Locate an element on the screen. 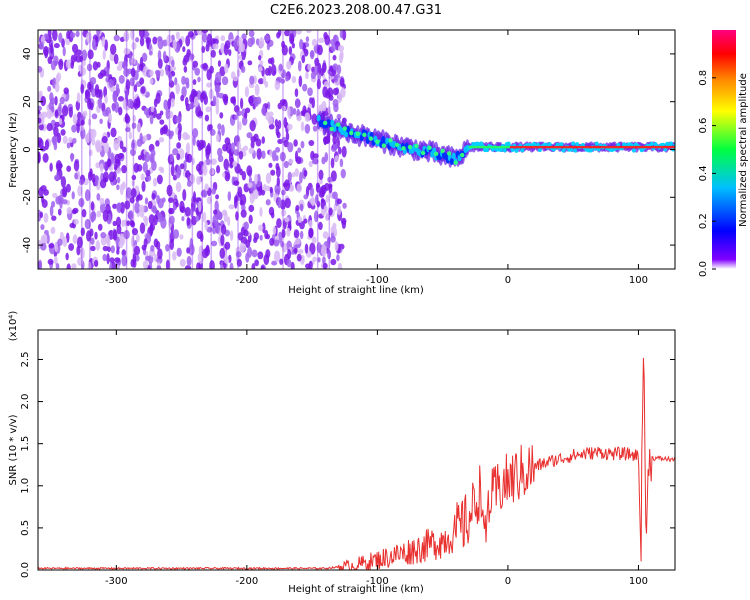  spectrogram-y-tick-label: -20 is located at coordinates (27, 197).